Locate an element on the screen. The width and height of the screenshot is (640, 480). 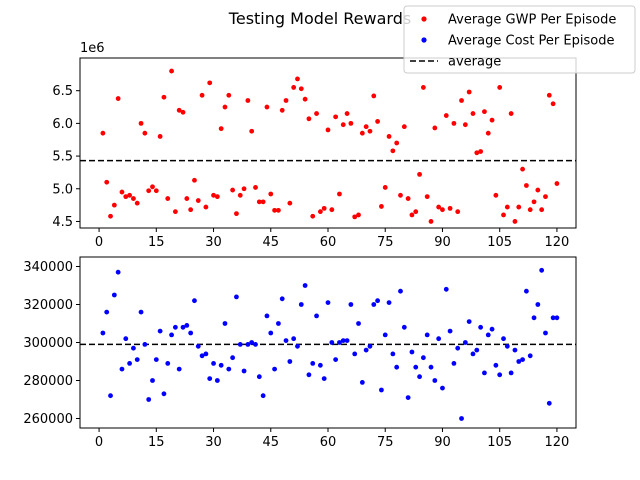
cost-ytick-label: 260000 is located at coordinates (48, 419).